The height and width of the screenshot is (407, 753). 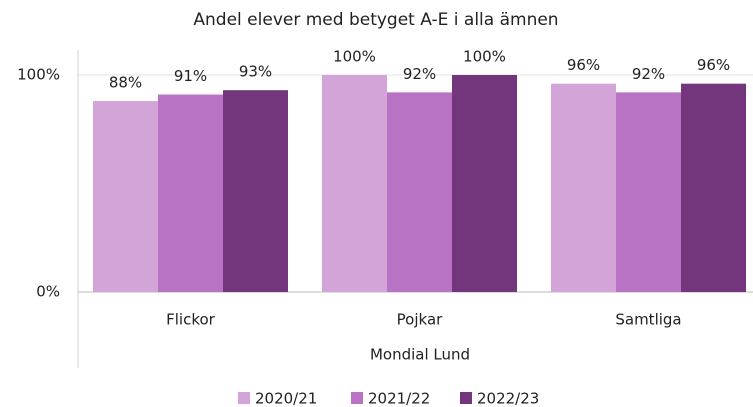 What do you see at coordinates (286, 398) in the screenshot?
I see `legend-label: 2020/21` at bounding box center [286, 398].